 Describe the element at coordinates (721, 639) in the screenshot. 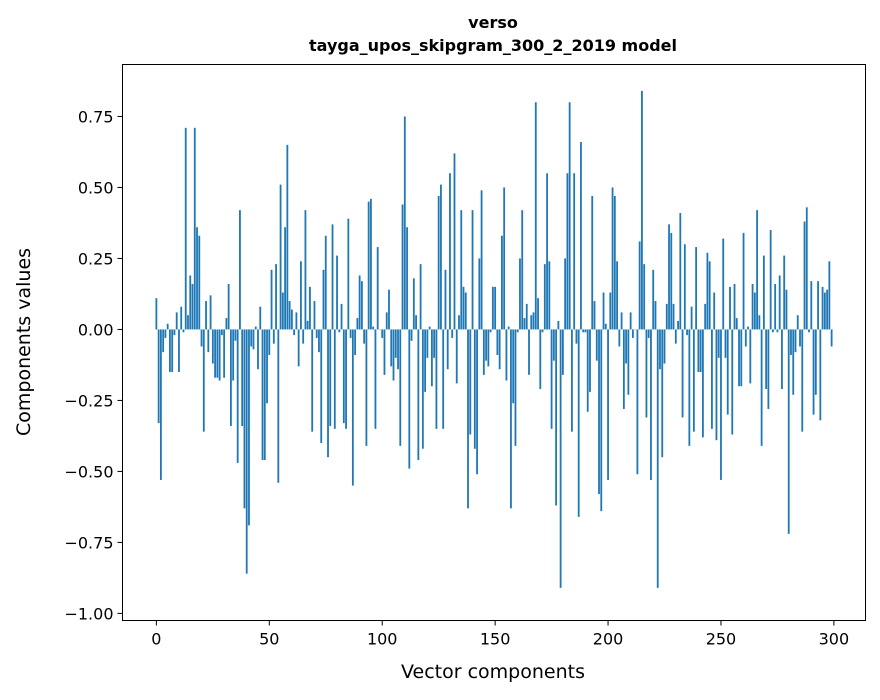

I see `x-tick-label: 250` at that location.